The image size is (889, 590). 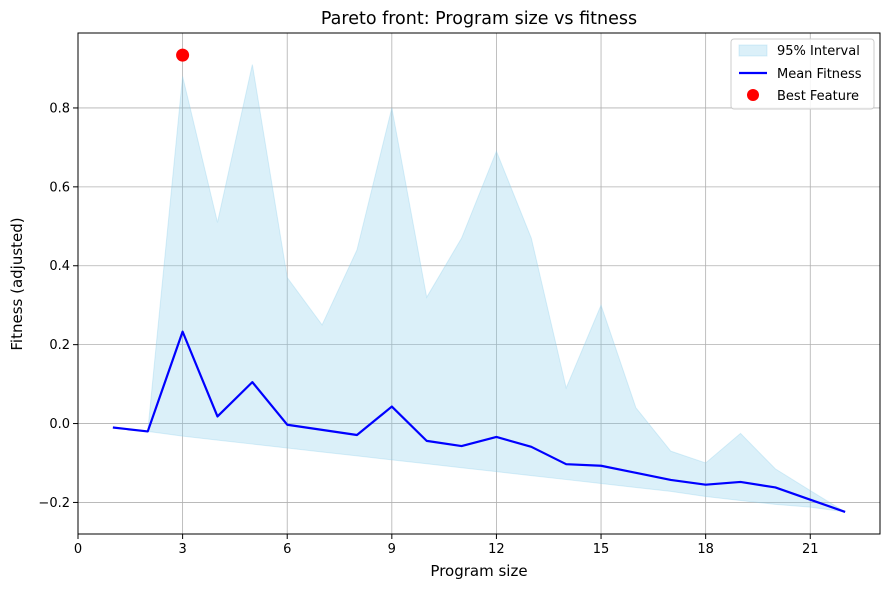 I want to click on x-tick-label: 18, so click(x=705, y=549).